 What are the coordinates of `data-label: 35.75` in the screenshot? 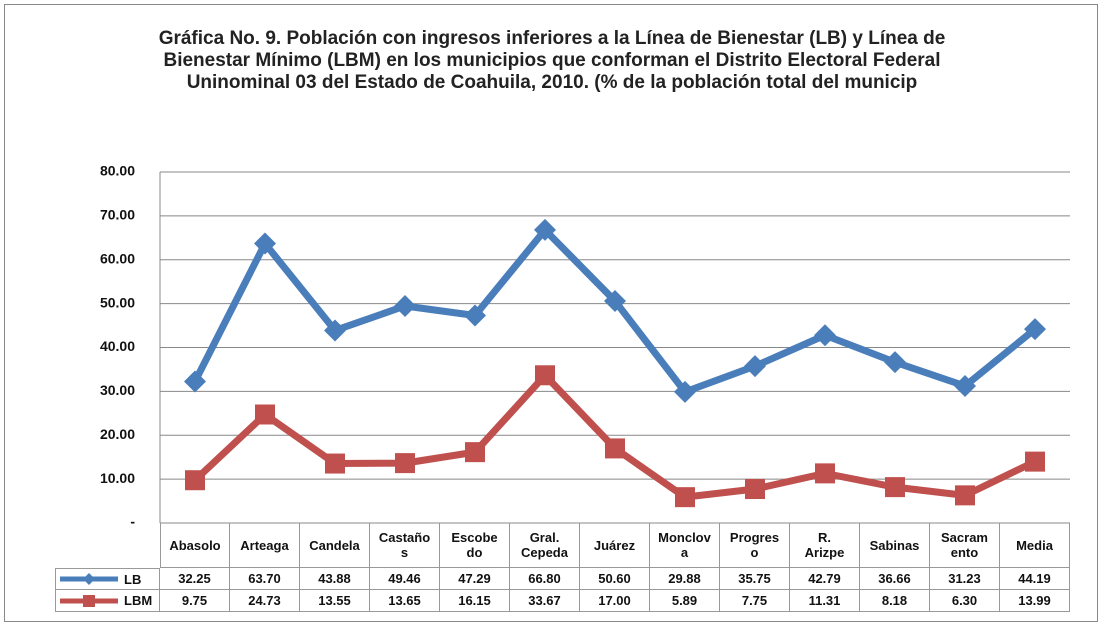 It's located at (755, 579).